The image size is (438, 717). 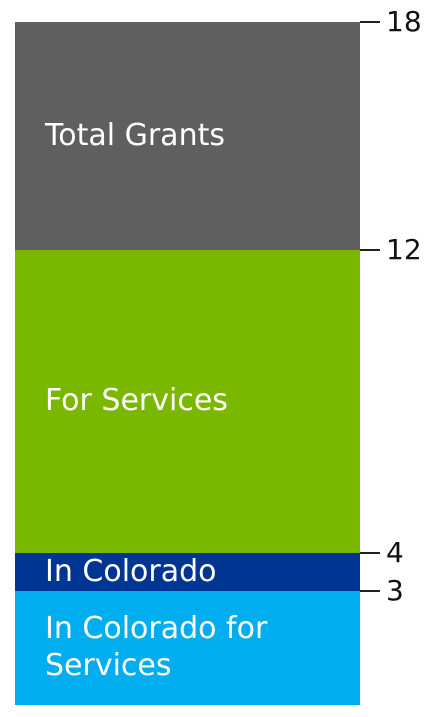 I want to click on segment-label: In Colorado for Services, so click(x=156, y=647).